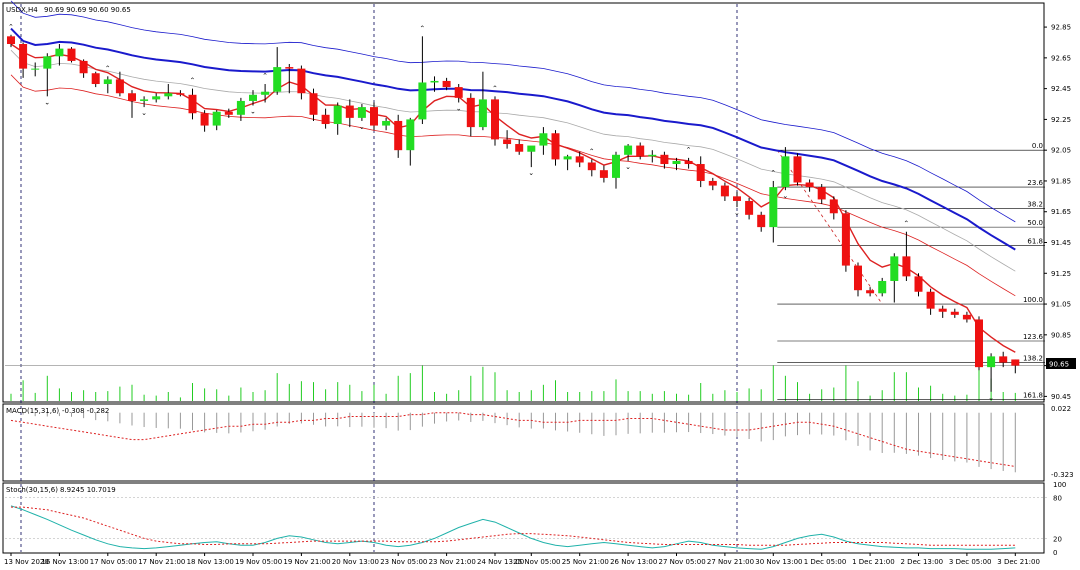  Describe the element at coordinates (64, 562) in the screenshot. I see `time-axis-label: 16 Nov 13:00` at that location.